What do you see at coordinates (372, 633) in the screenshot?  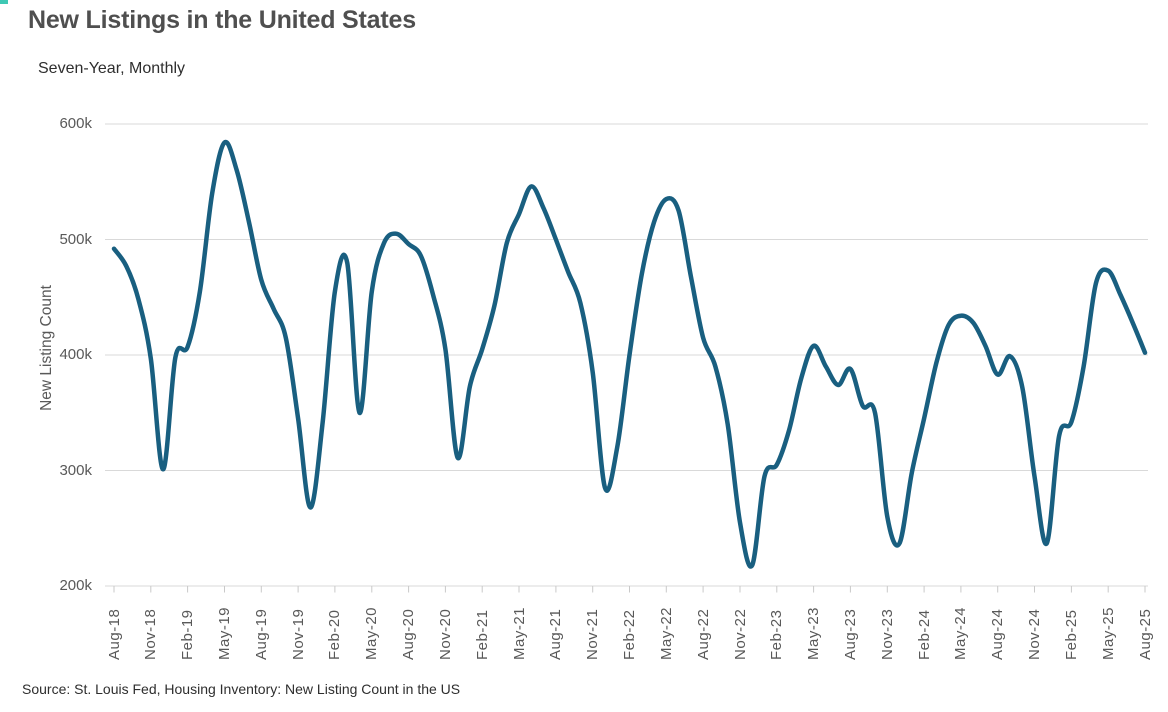 I see `x-tick-label: May-20` at bounding box center [372, 633].